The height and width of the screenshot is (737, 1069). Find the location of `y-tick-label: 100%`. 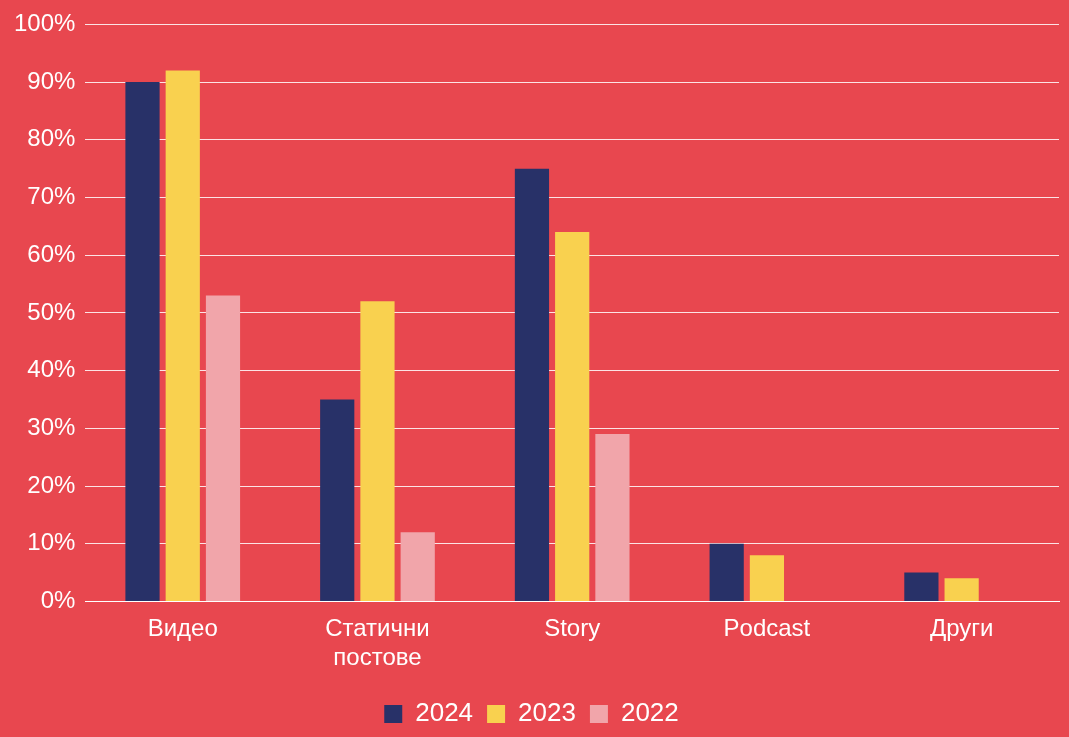

y-tick-label: 100% is located at coordinates (44, 23).